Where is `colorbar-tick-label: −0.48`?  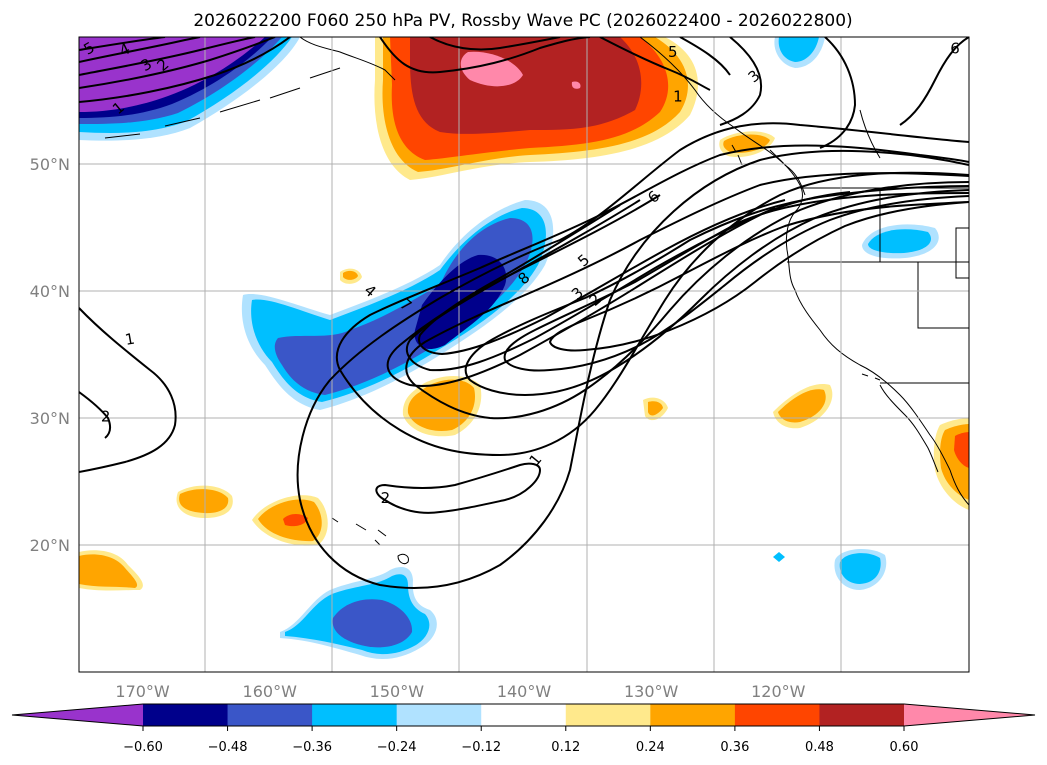 colorbar-tick-label: −0.48 is located at coordinates (228, 747).